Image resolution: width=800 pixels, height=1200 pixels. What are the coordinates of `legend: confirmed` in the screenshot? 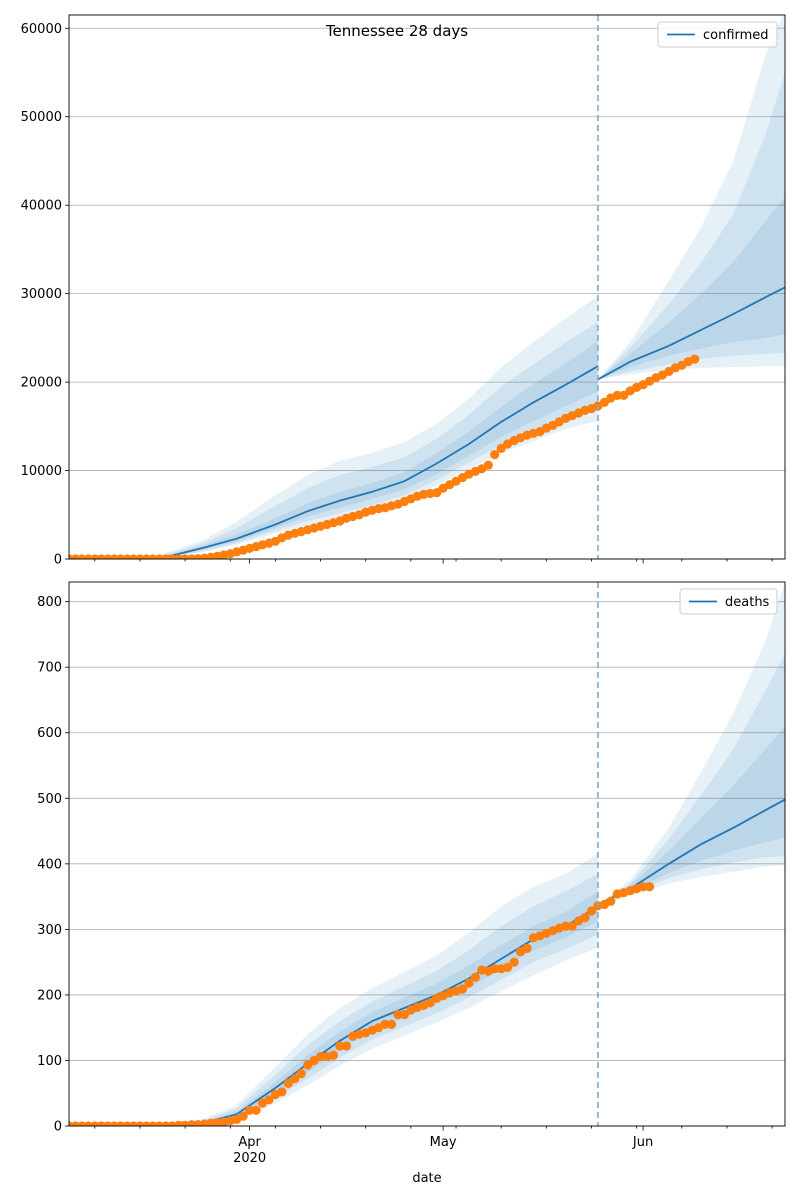 It's located at (717, 34).